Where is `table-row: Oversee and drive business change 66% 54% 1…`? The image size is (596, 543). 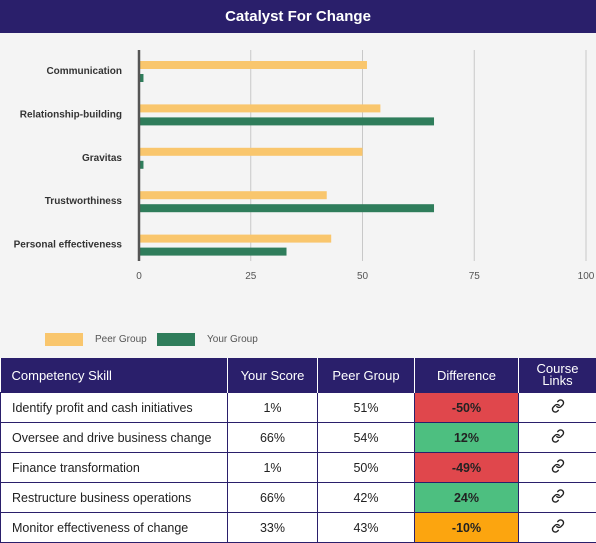 table-row: Oversee and drive business change 66% 54% 1… is located at coordinates (298, 437).